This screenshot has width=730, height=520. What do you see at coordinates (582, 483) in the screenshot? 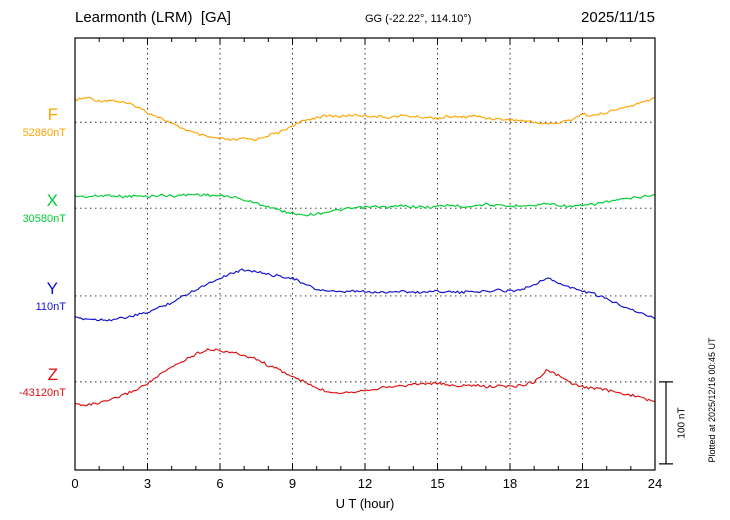
I see `x-tick-label-21: 21` at bounding box center [582, 483].